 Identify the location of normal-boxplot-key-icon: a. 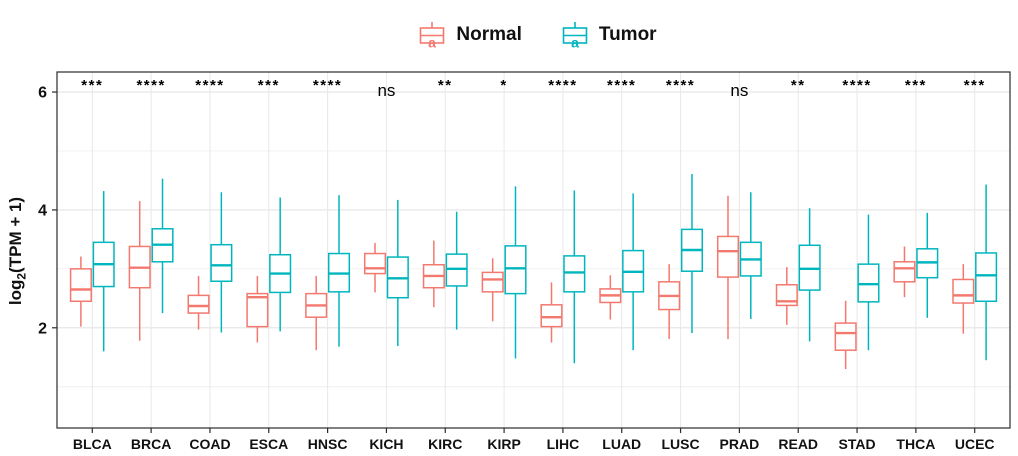
(432, 36).